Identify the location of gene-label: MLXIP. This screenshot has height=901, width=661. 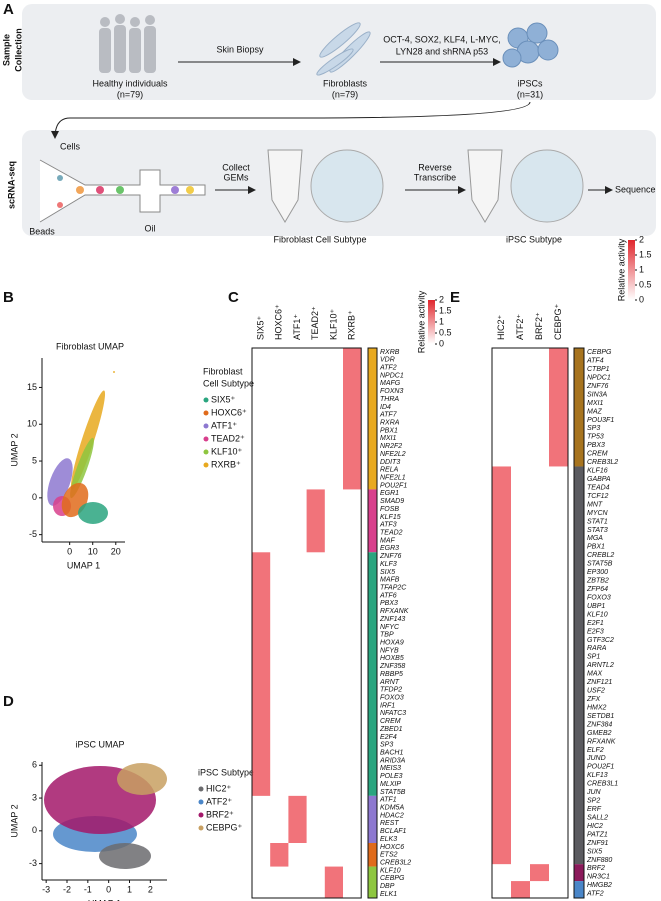
(390, 784).